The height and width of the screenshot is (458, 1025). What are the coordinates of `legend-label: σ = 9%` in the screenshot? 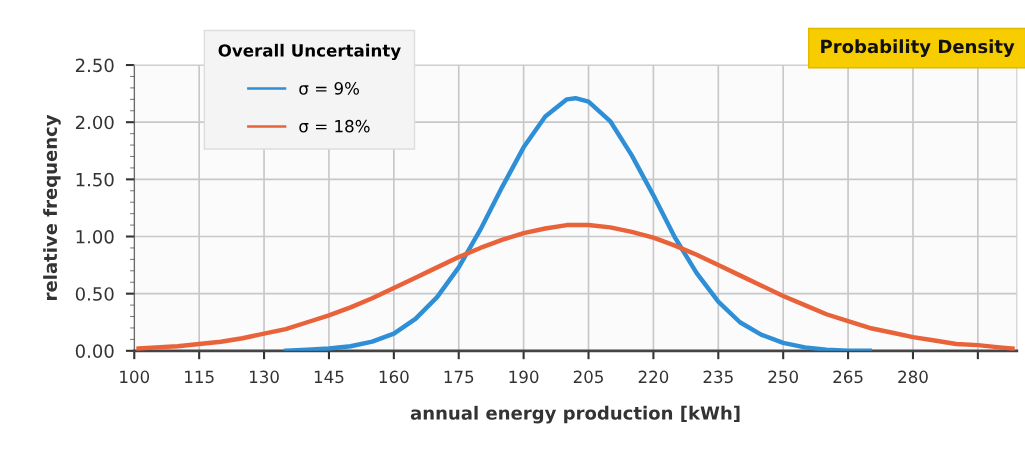 It's located at (329, 88).